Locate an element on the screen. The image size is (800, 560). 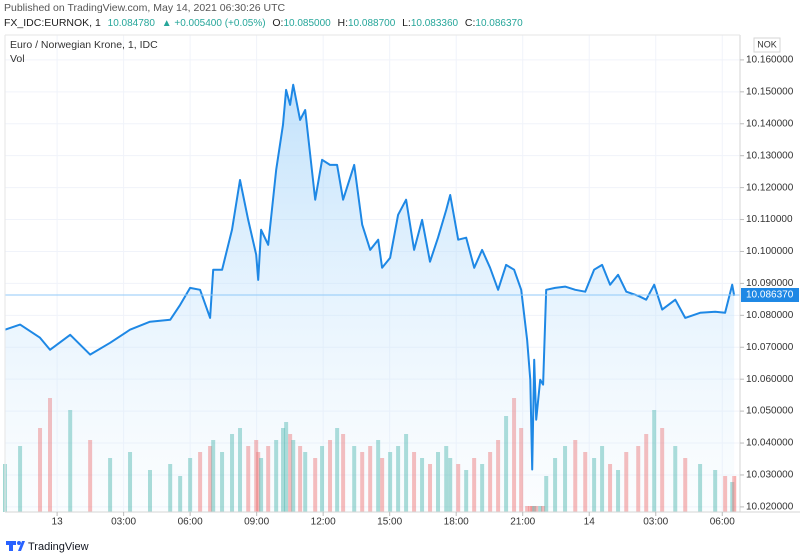
ohlc-value: 10.086370 is located at coordinates (499, 23).